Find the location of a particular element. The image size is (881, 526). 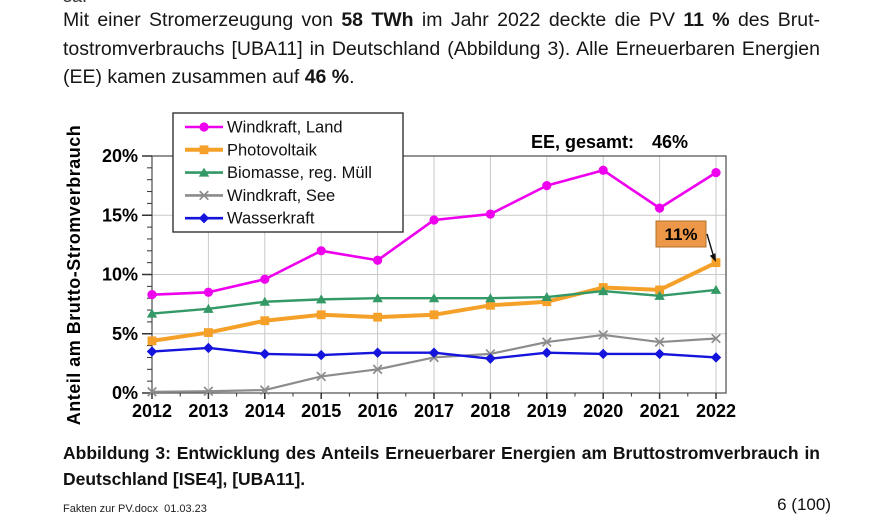

pv-callout-text: 11% is located at coordinates (680, 234).